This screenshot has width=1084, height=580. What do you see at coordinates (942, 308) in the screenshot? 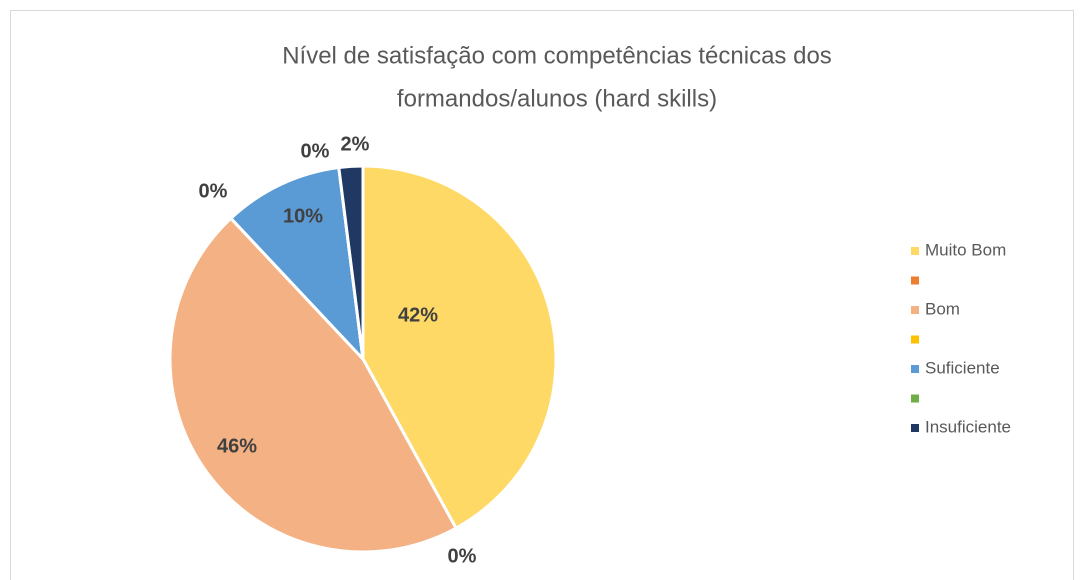
I see `legend-label: Bom` at bounding box center [942, 308].